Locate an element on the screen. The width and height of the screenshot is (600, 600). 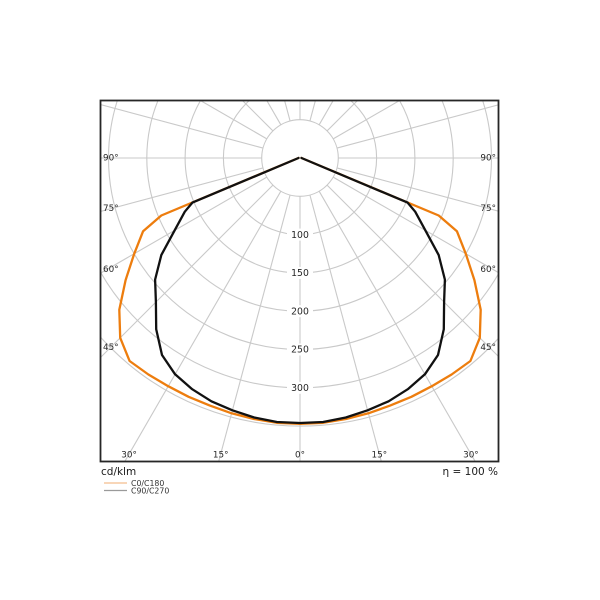
radial-tick-label: 300 is located at coordinates (300, 388).